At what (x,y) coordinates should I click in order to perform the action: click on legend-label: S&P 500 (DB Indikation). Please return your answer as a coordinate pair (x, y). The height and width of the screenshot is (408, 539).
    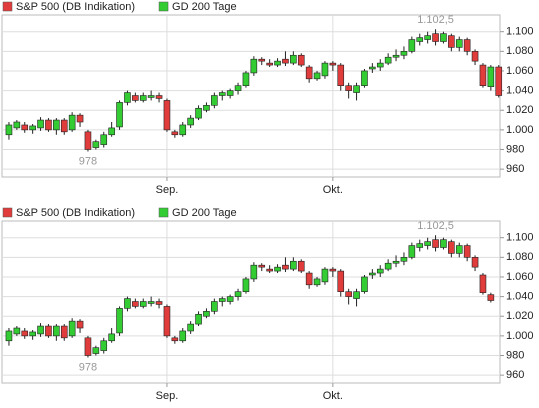
    Looking at the image, I should click on (75, 213).